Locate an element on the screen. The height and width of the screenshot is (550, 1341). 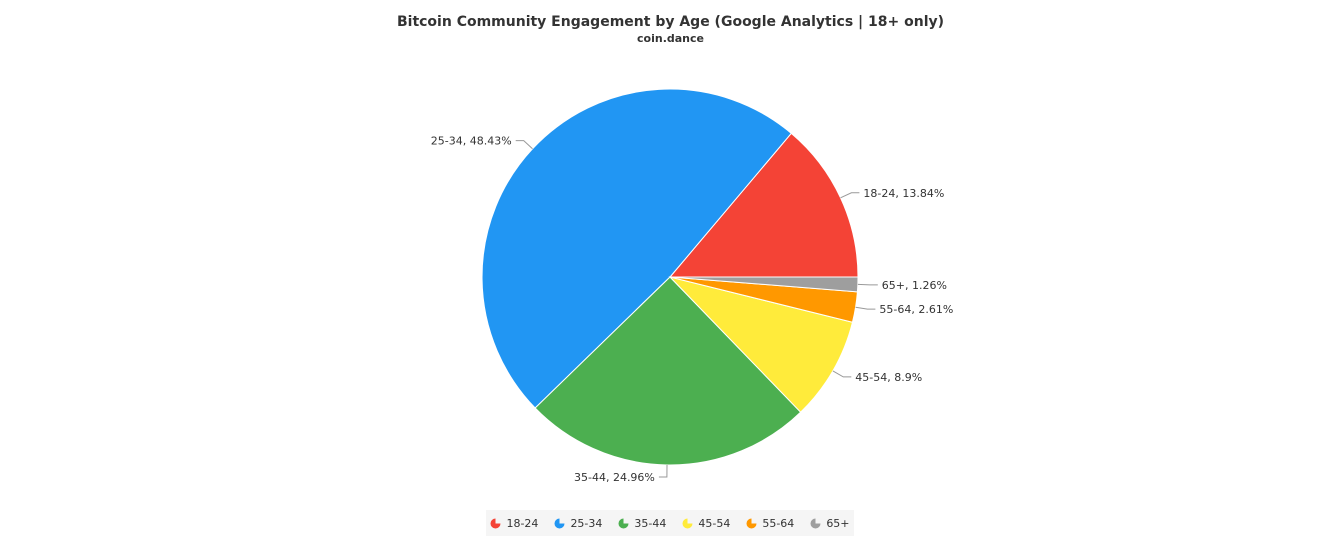
legend-label: 45-54 is located at coordinates (714, 523).